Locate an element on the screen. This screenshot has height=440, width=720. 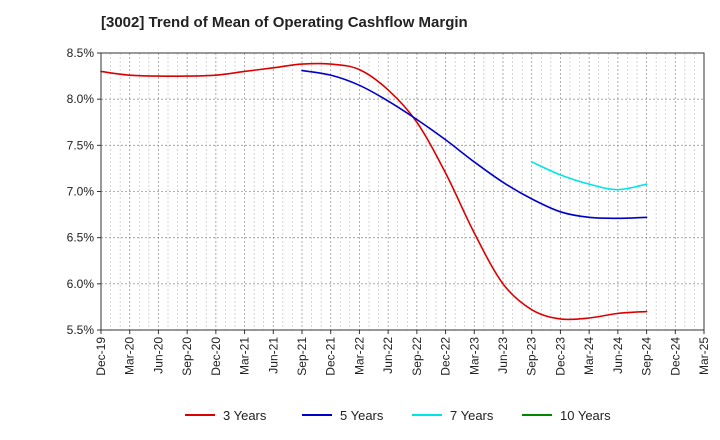
y-axis: 8.5% 8.0% 7.5% 7.0% 6.5% 6.0% 5.5% is located at coordinates (84, 191).